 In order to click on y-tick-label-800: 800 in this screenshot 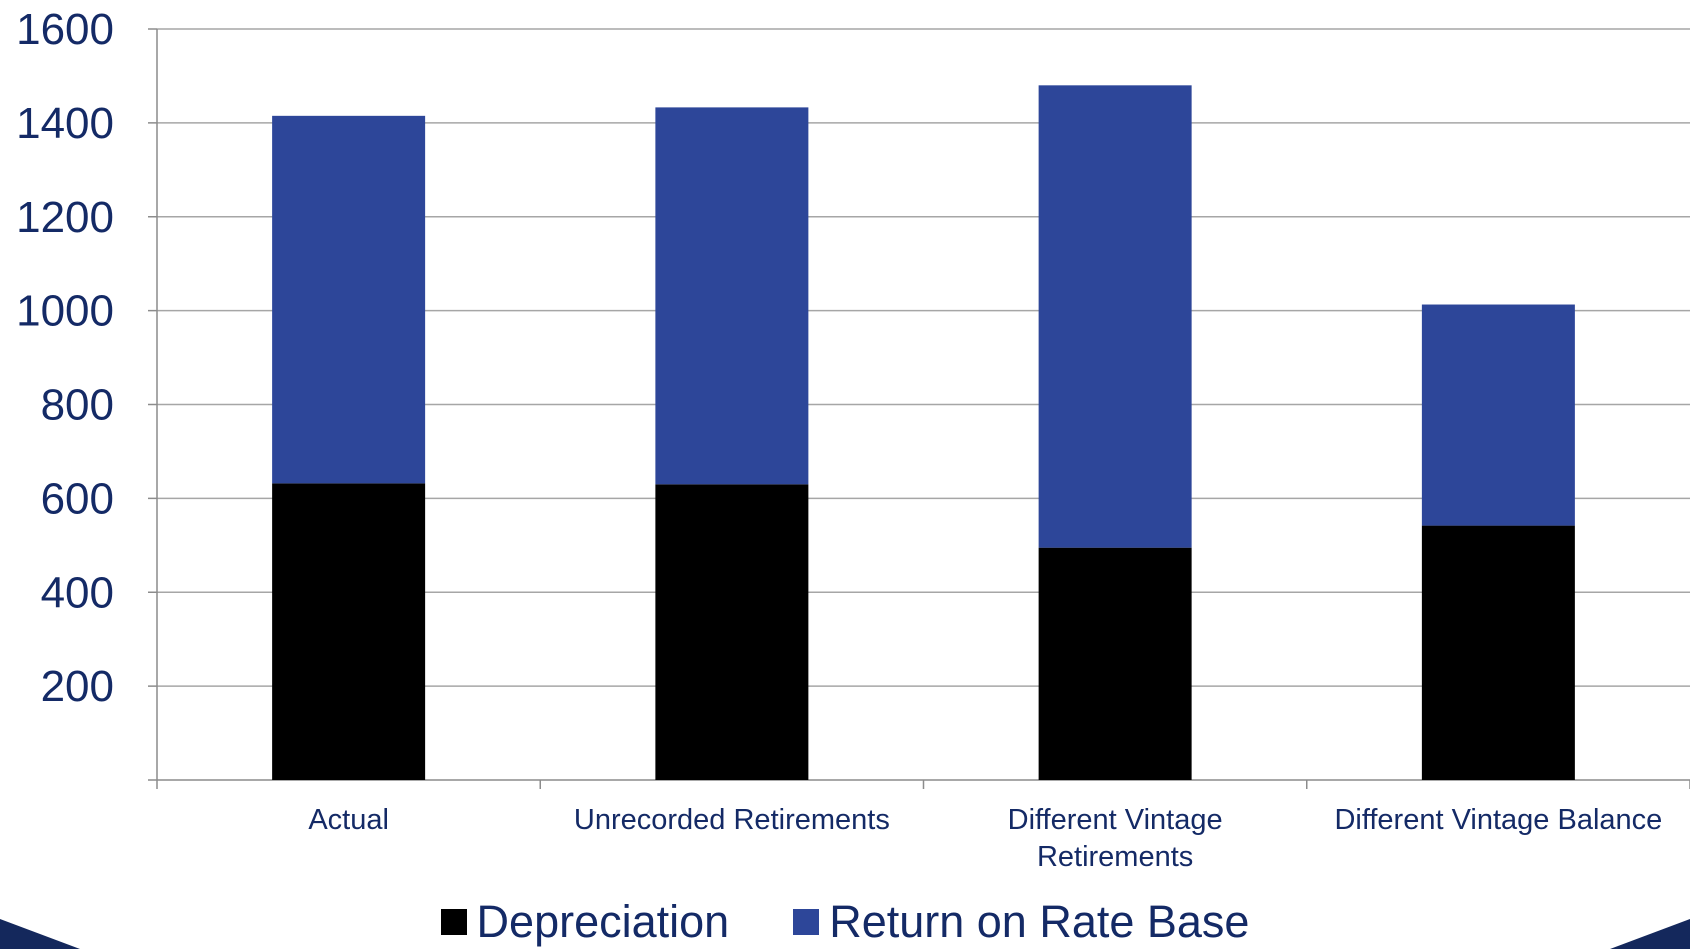, I will do `click(77, 405)`.